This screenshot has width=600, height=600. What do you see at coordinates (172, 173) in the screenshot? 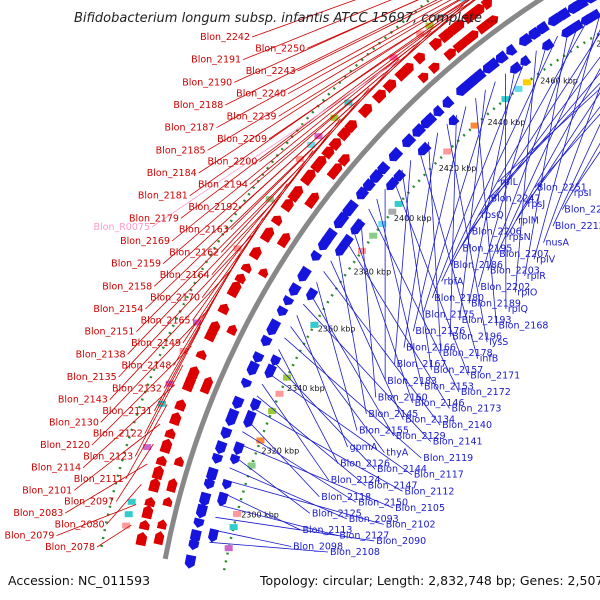
I see `gene-label: Blon_2184` at bounding box center [172, 173].